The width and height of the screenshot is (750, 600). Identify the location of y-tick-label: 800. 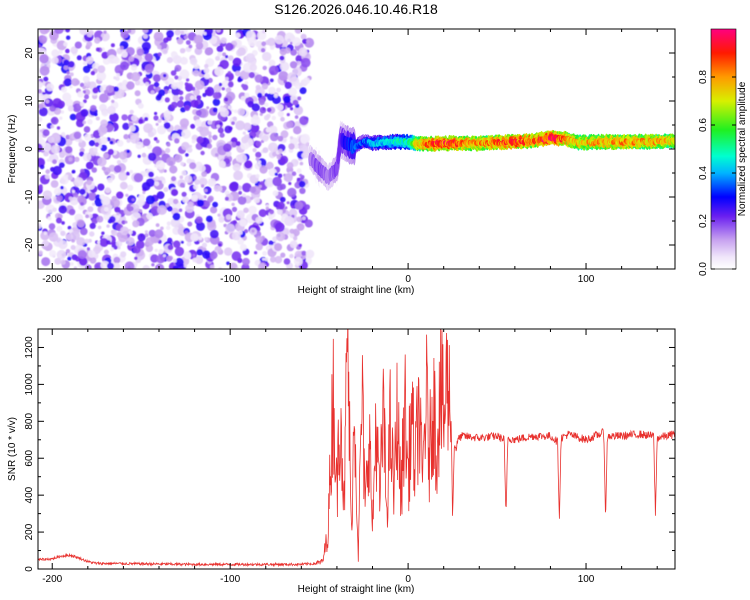
(29, 421).